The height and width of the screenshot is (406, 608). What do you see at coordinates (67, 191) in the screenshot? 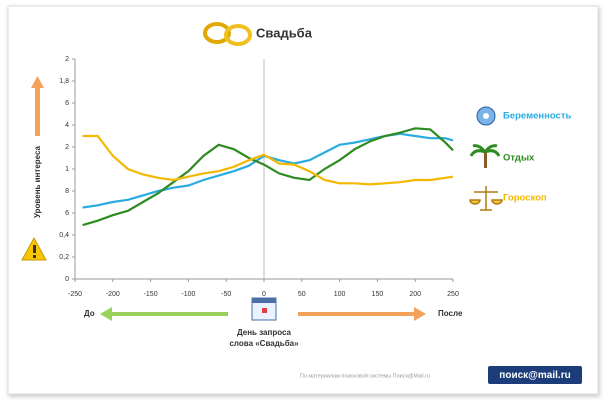
I see `y-tick-label: 8` at bounding box center [67, 191].